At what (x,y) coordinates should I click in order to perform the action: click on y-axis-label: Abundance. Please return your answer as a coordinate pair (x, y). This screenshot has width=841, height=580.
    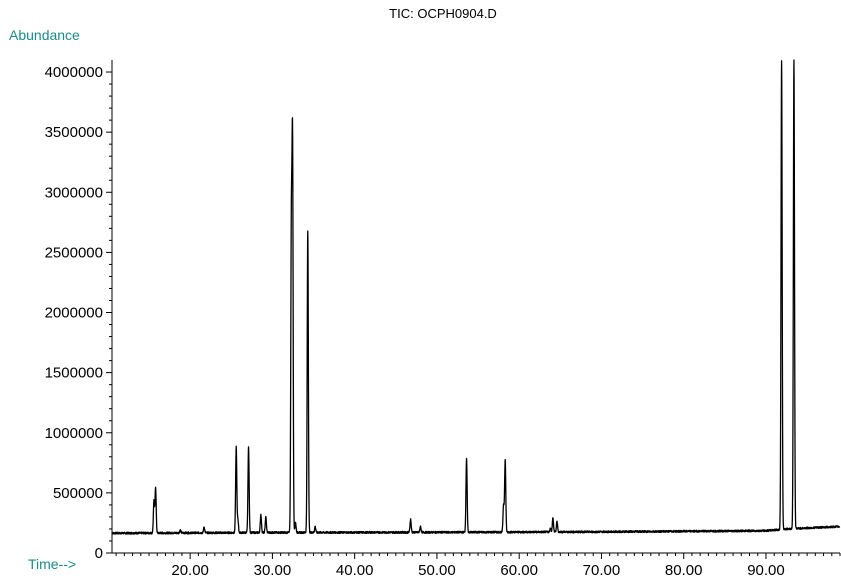
    Looking at the image, I should click on (44, 35).